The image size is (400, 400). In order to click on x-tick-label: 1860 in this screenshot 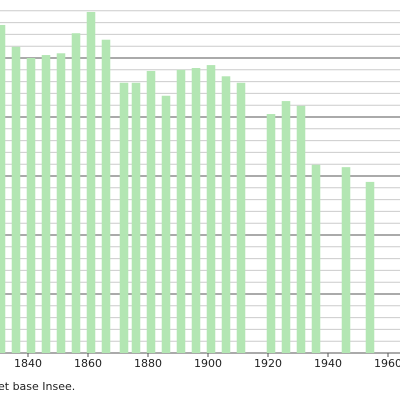, I will do `click(88, 363)`.